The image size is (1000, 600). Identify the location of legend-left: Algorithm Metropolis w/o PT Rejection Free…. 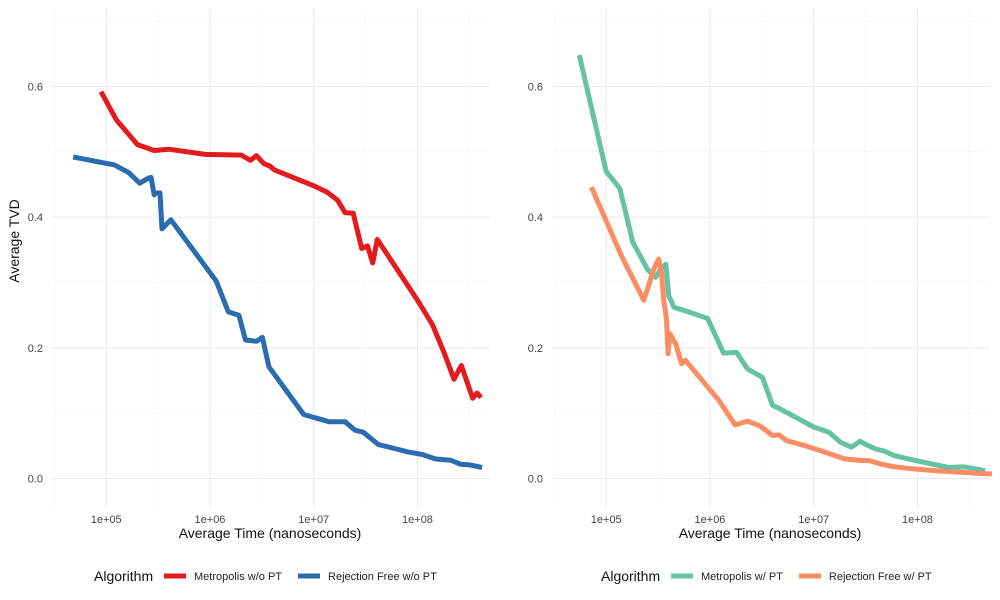
(265, 576).